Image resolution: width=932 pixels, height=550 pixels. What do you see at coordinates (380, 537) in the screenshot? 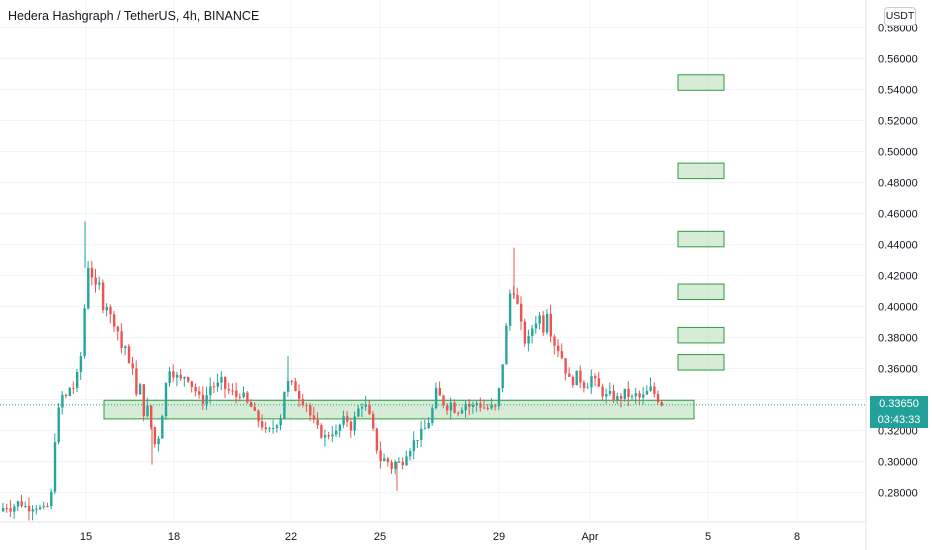
I see `time-axis-label: 25` at bounding box center [380, 537].